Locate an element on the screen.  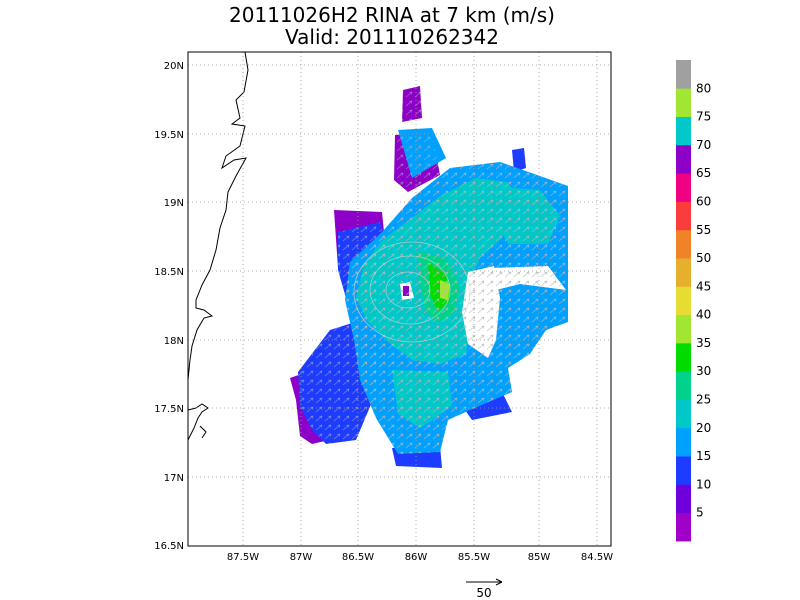
lat-tick-label: 17N is located at coordinates (174, 478).